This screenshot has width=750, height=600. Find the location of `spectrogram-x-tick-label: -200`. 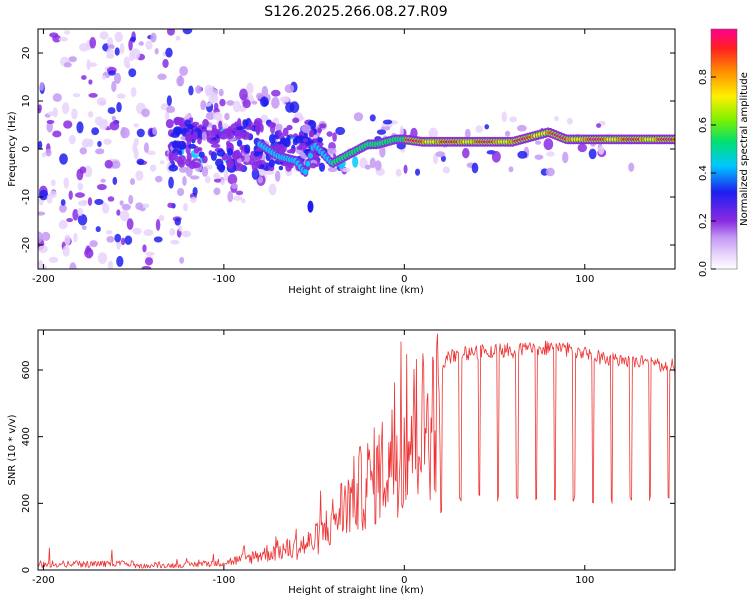

spectrogram-x-tick-label: -200 is located at coordinates (43, 279).